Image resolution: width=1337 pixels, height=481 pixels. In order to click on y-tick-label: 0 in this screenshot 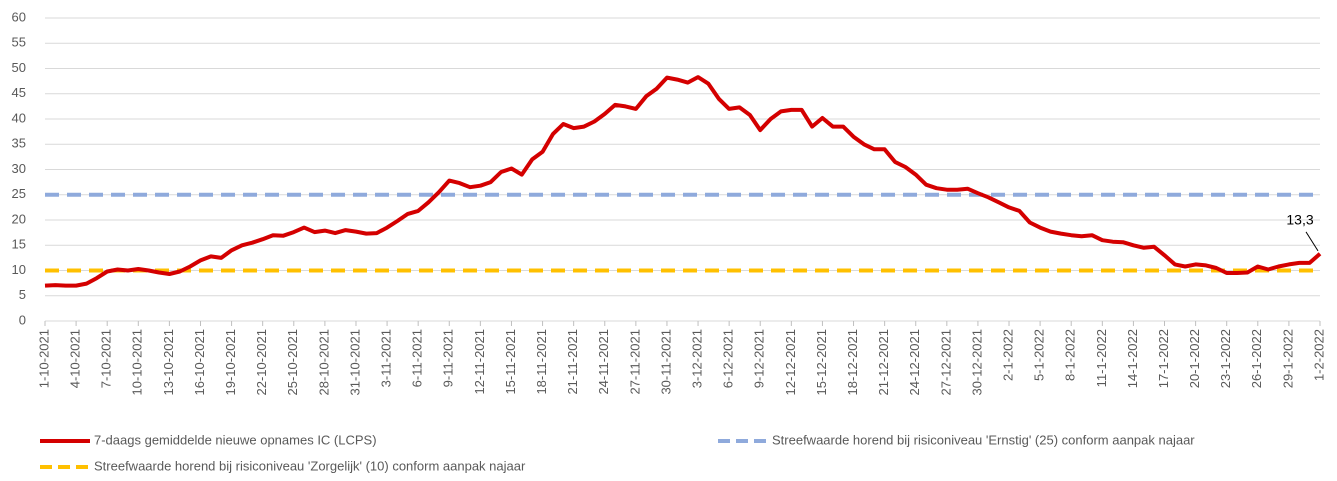, I will do `click(22, 319)`.